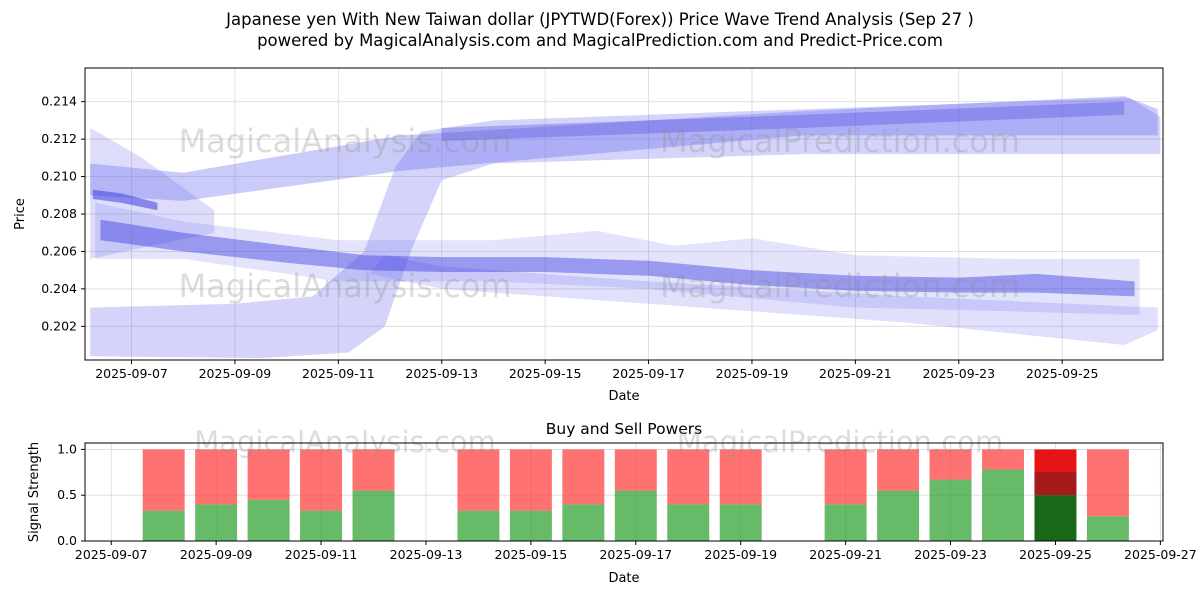 This screenshot has height=600, width=1200. Describe the element at coordinates (623, 578) in the screenshot. I see `power-x-axis-label: Date` at that location.